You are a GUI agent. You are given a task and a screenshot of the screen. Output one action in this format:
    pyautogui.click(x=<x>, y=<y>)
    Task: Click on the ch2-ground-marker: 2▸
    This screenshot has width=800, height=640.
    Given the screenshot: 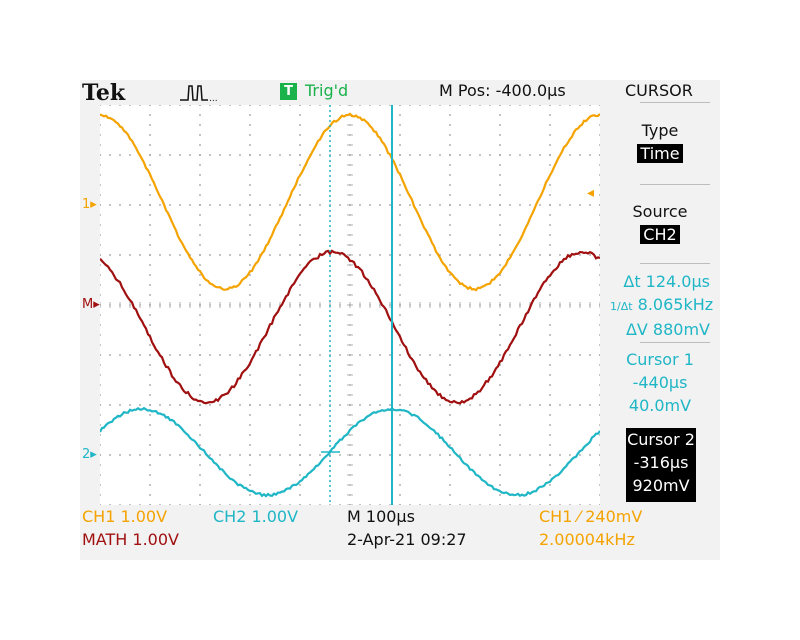 What is the action you would take?
    pyautogui.click(x=89, y=455)
    